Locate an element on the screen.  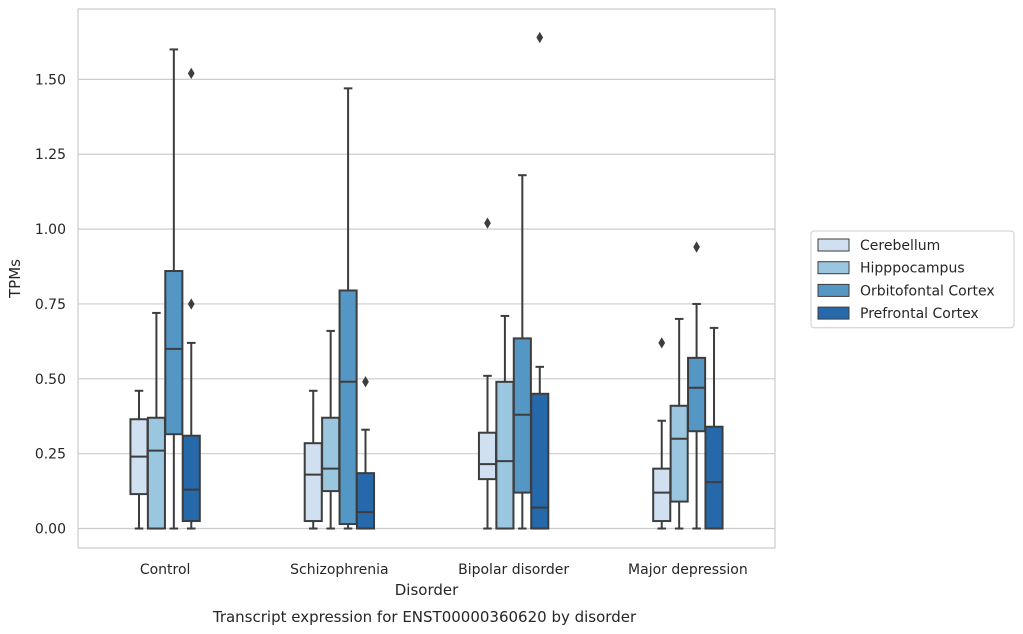
y-tick-label: 1.25 is located at coordinates (50, 155).